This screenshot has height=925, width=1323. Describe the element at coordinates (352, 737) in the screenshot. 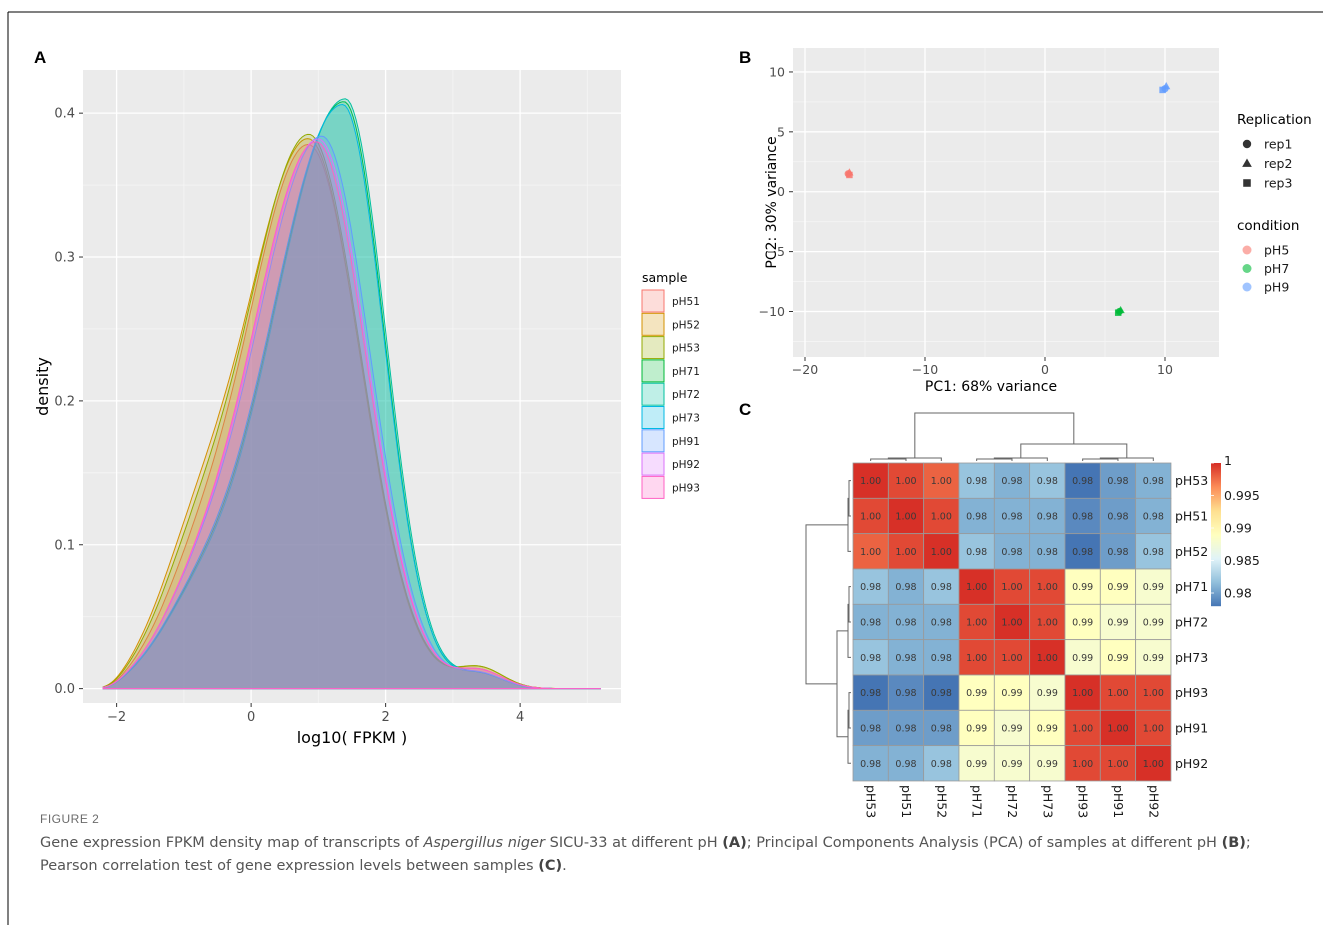

I see `x-axis-title: log10( FPKM )` at that location.